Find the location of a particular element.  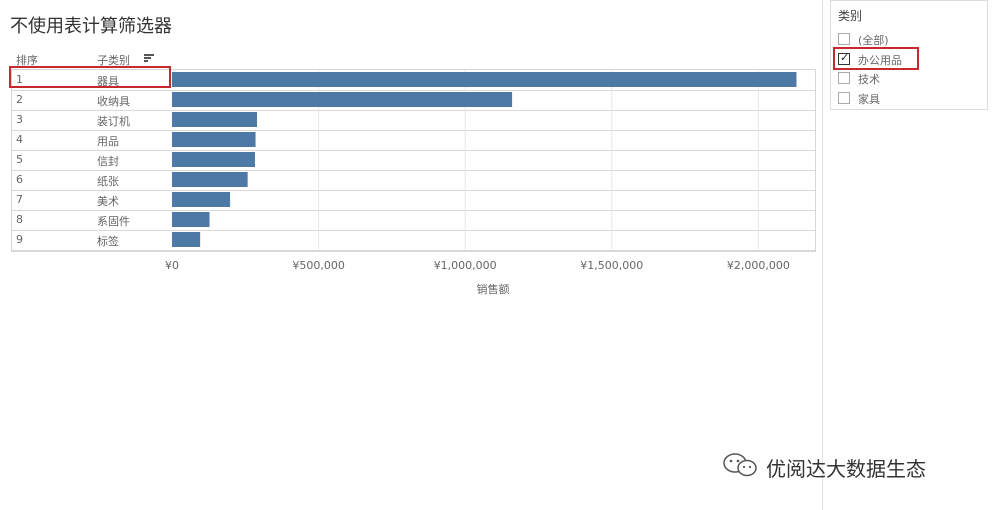

category-label: 信封 is located at coordinates (108, 161).